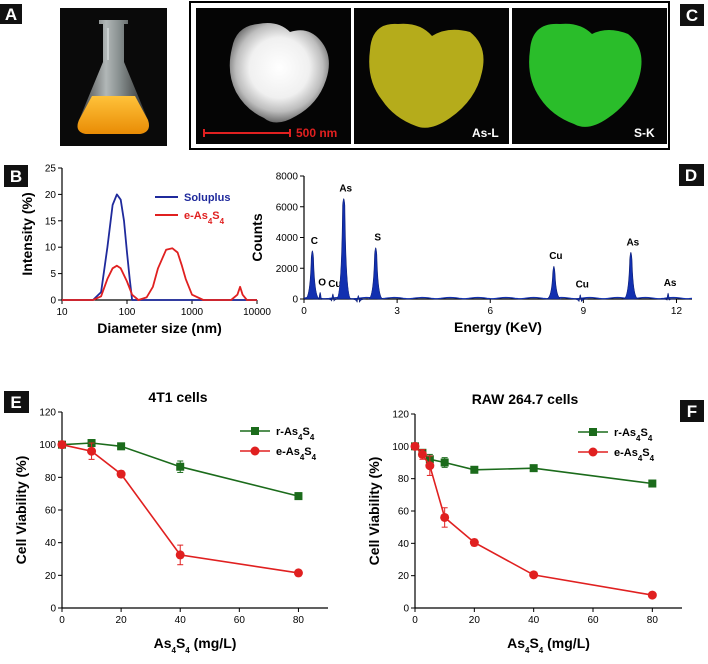  What do you see at coordinates (27, 233) in the screenshot?
I see `y-axis-title: Intensity (%)` at bounding box center [27, 233].